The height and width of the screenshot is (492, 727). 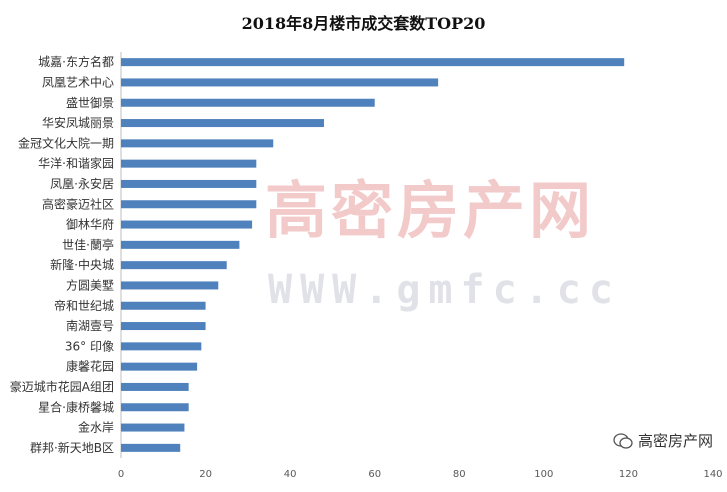 I want to click on x-tick-label: 140, so click(x=712, y=474).